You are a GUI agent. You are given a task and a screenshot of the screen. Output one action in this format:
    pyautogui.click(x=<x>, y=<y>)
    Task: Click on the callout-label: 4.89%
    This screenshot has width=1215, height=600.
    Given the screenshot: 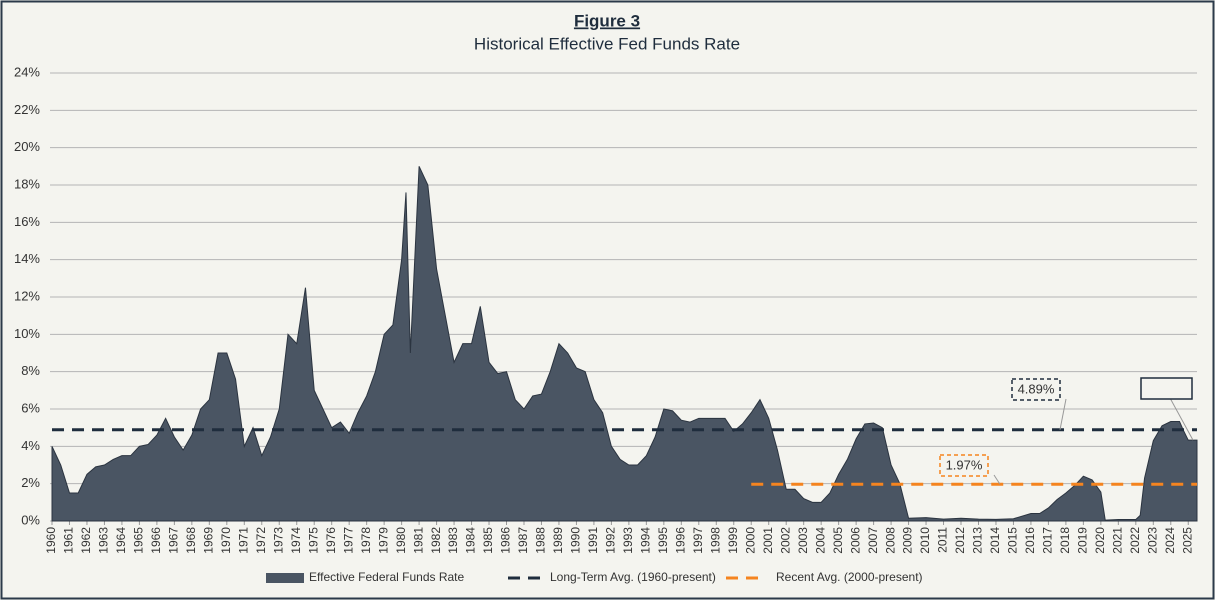 What is the action you would take?
    pyautogui.click(x=1036, y=388)
    